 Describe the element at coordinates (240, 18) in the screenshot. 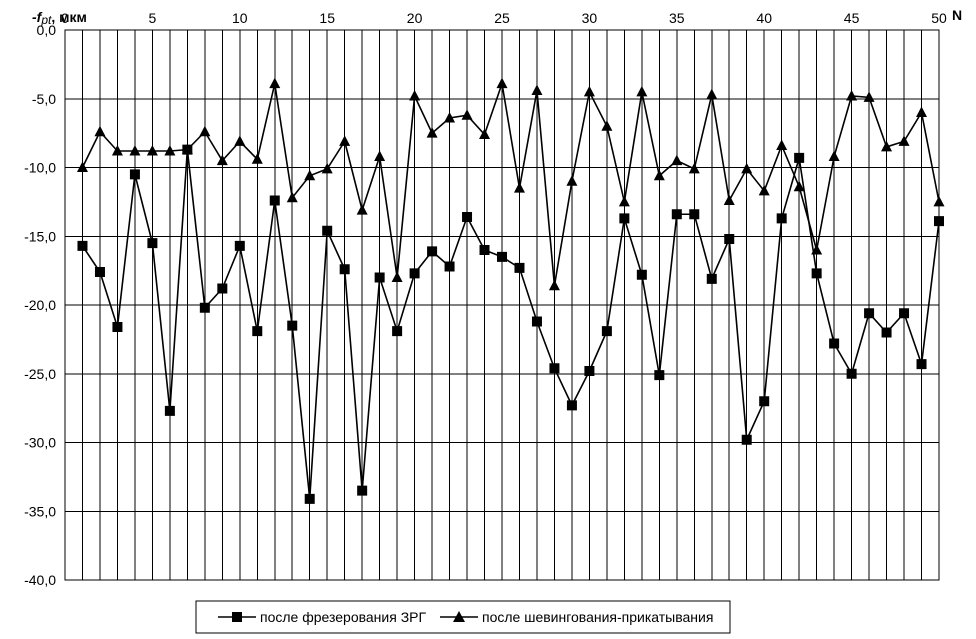

I see `x-tick-label: 10` at that location.